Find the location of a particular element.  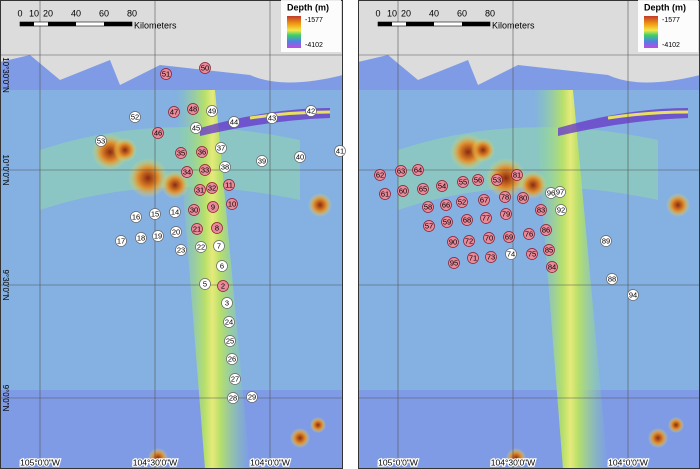

station-label: 29 is located at coordinates (252, 396).